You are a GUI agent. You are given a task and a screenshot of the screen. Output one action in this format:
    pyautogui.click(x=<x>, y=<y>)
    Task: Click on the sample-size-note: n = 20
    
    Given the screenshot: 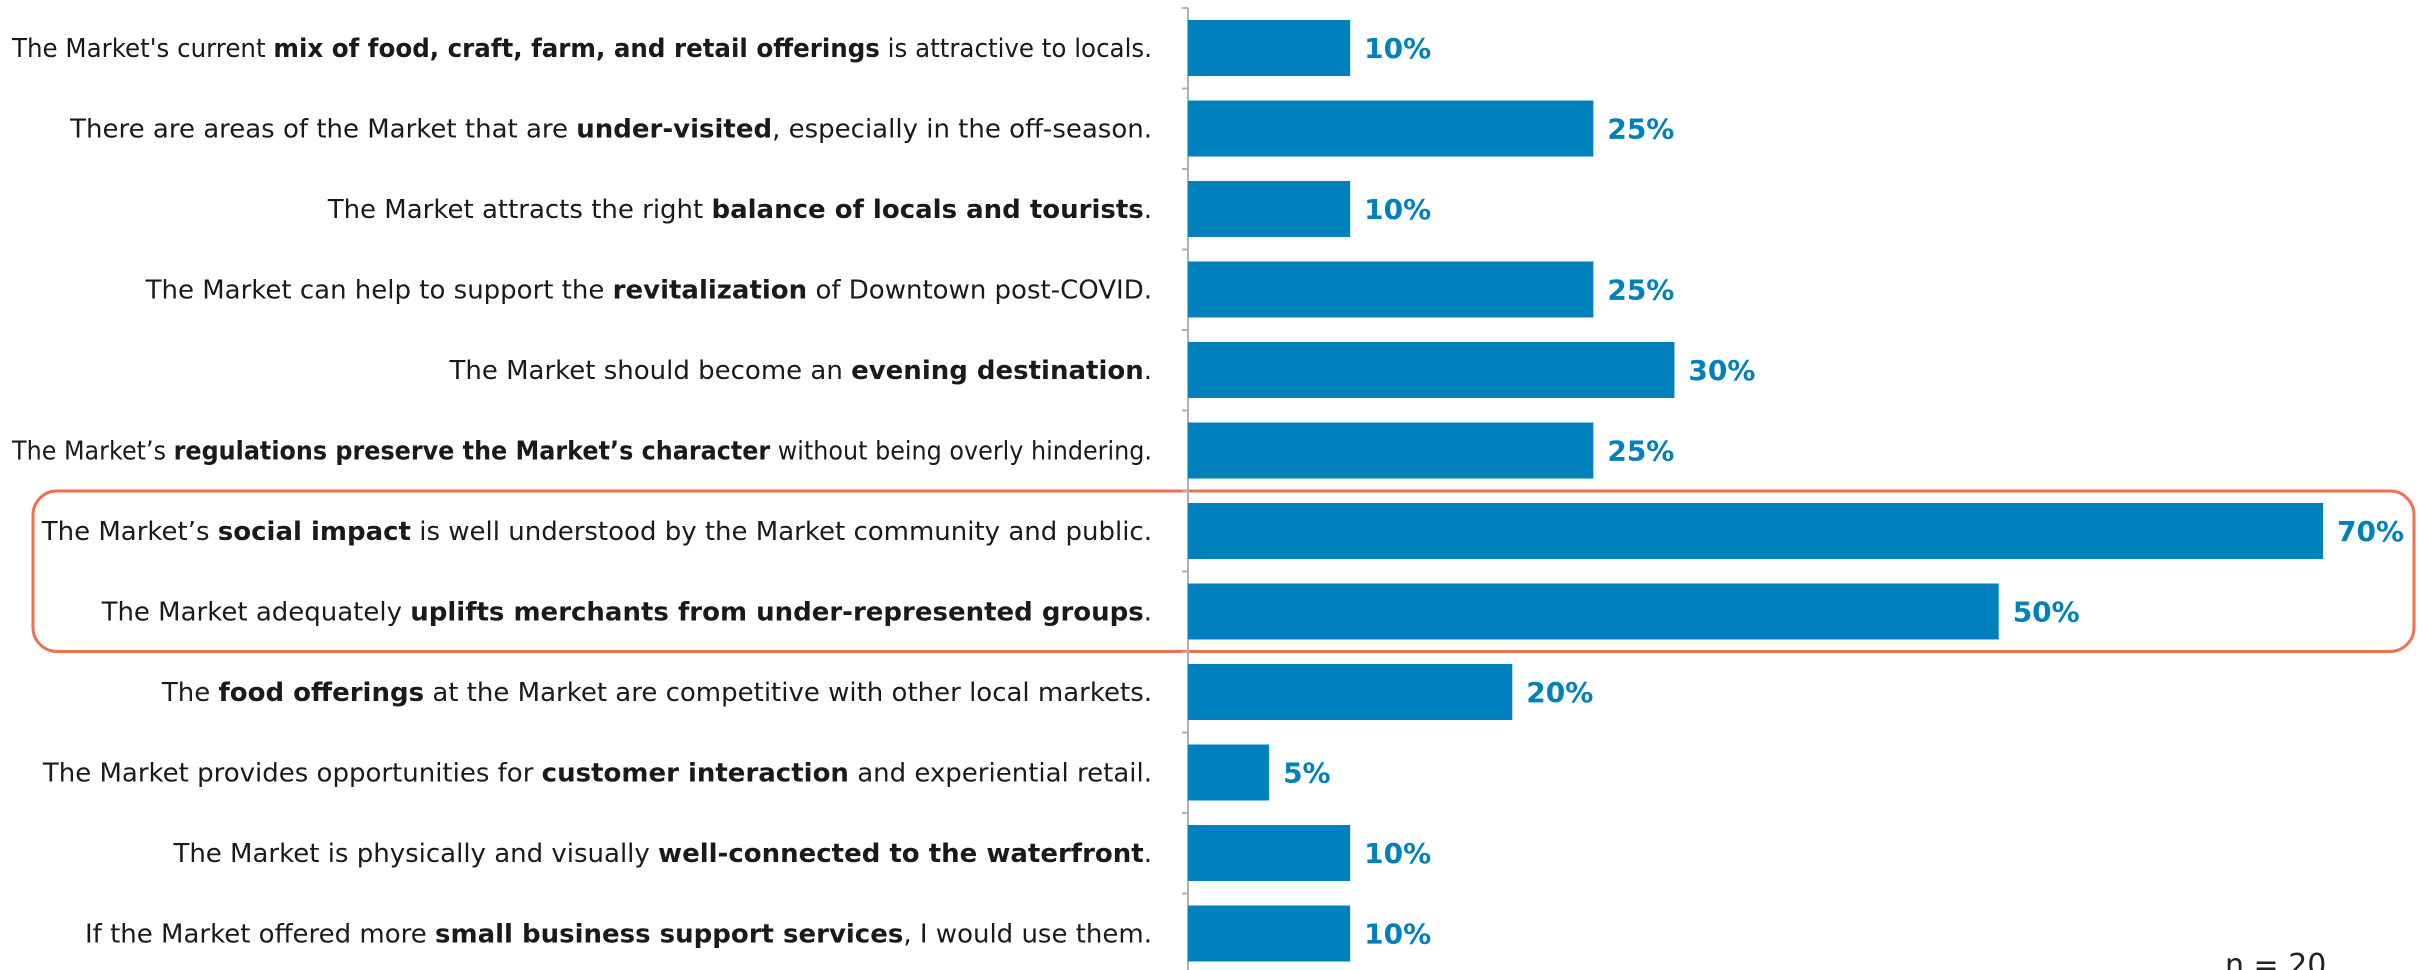 What is the action you would take?
    pyautogui.click(x=2275, y=959)
    